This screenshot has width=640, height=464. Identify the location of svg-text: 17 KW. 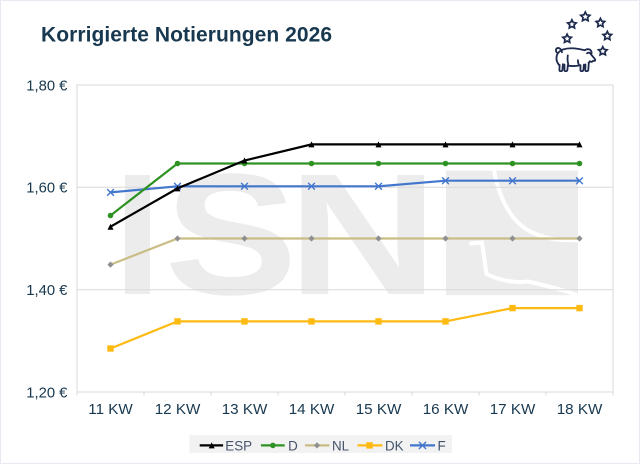
(513, 409).